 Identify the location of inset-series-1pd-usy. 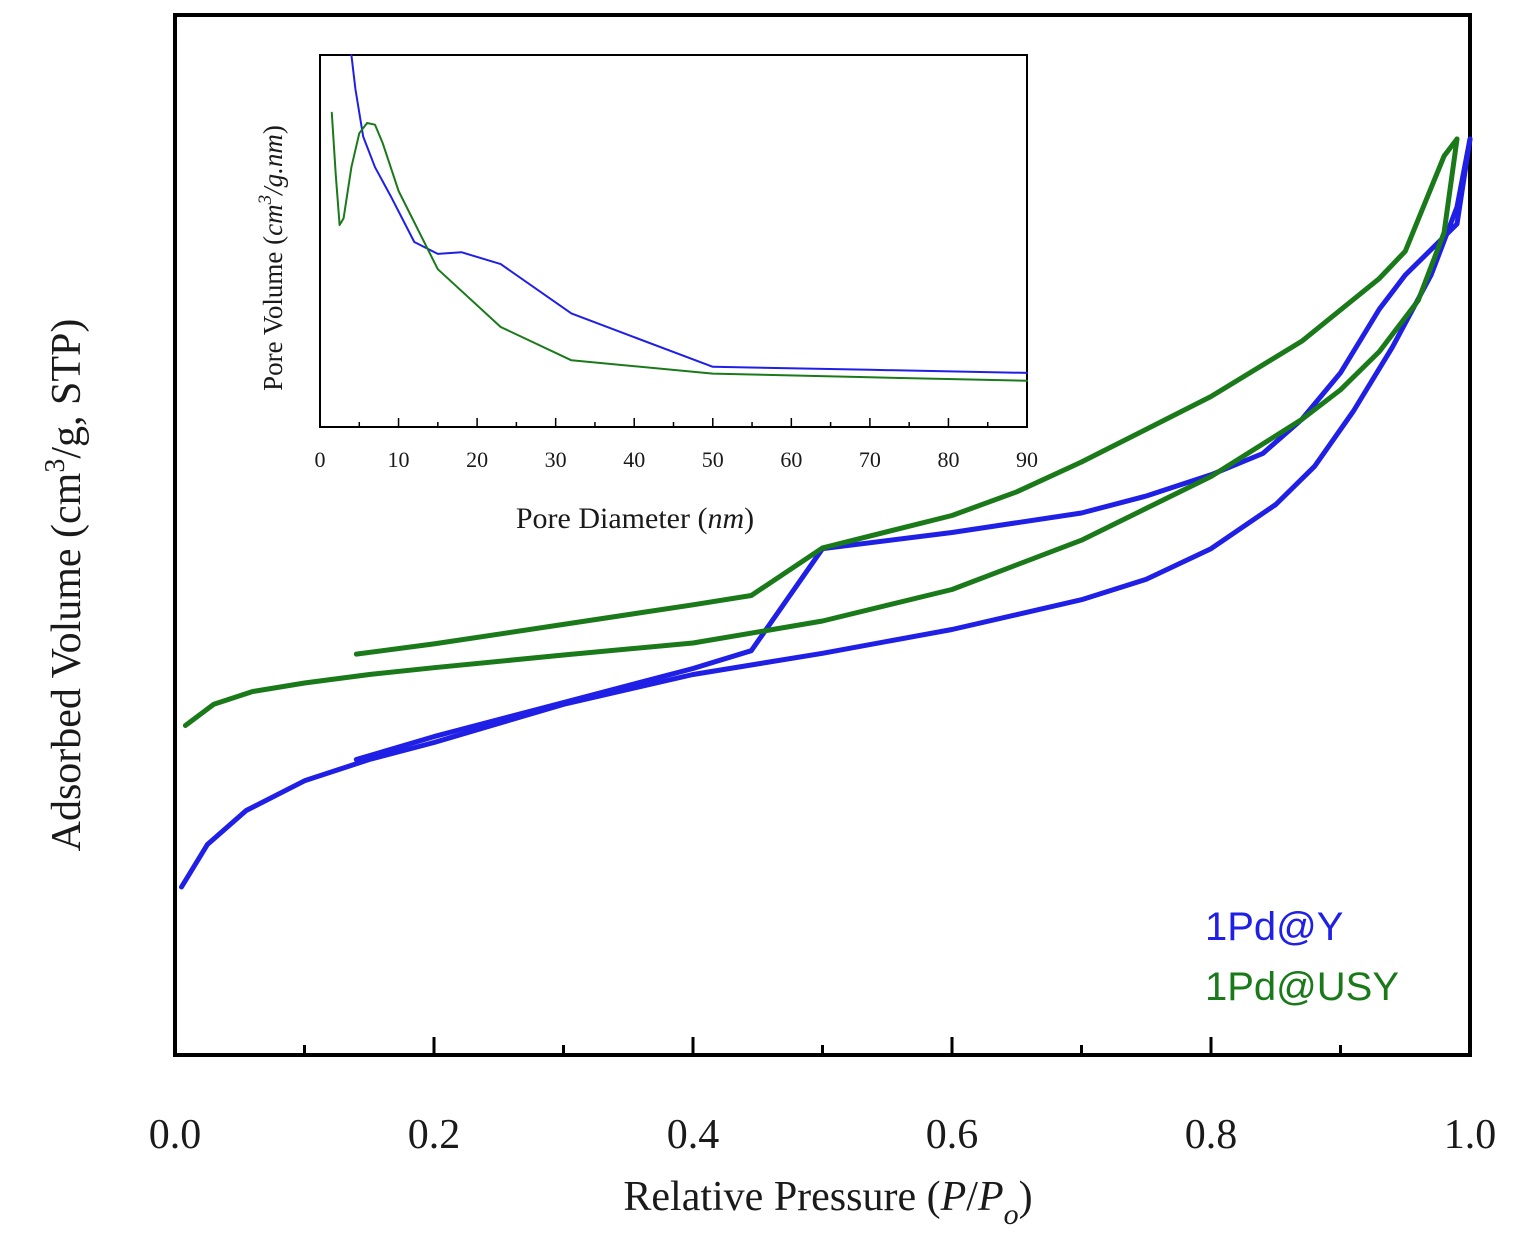
(679, 246).